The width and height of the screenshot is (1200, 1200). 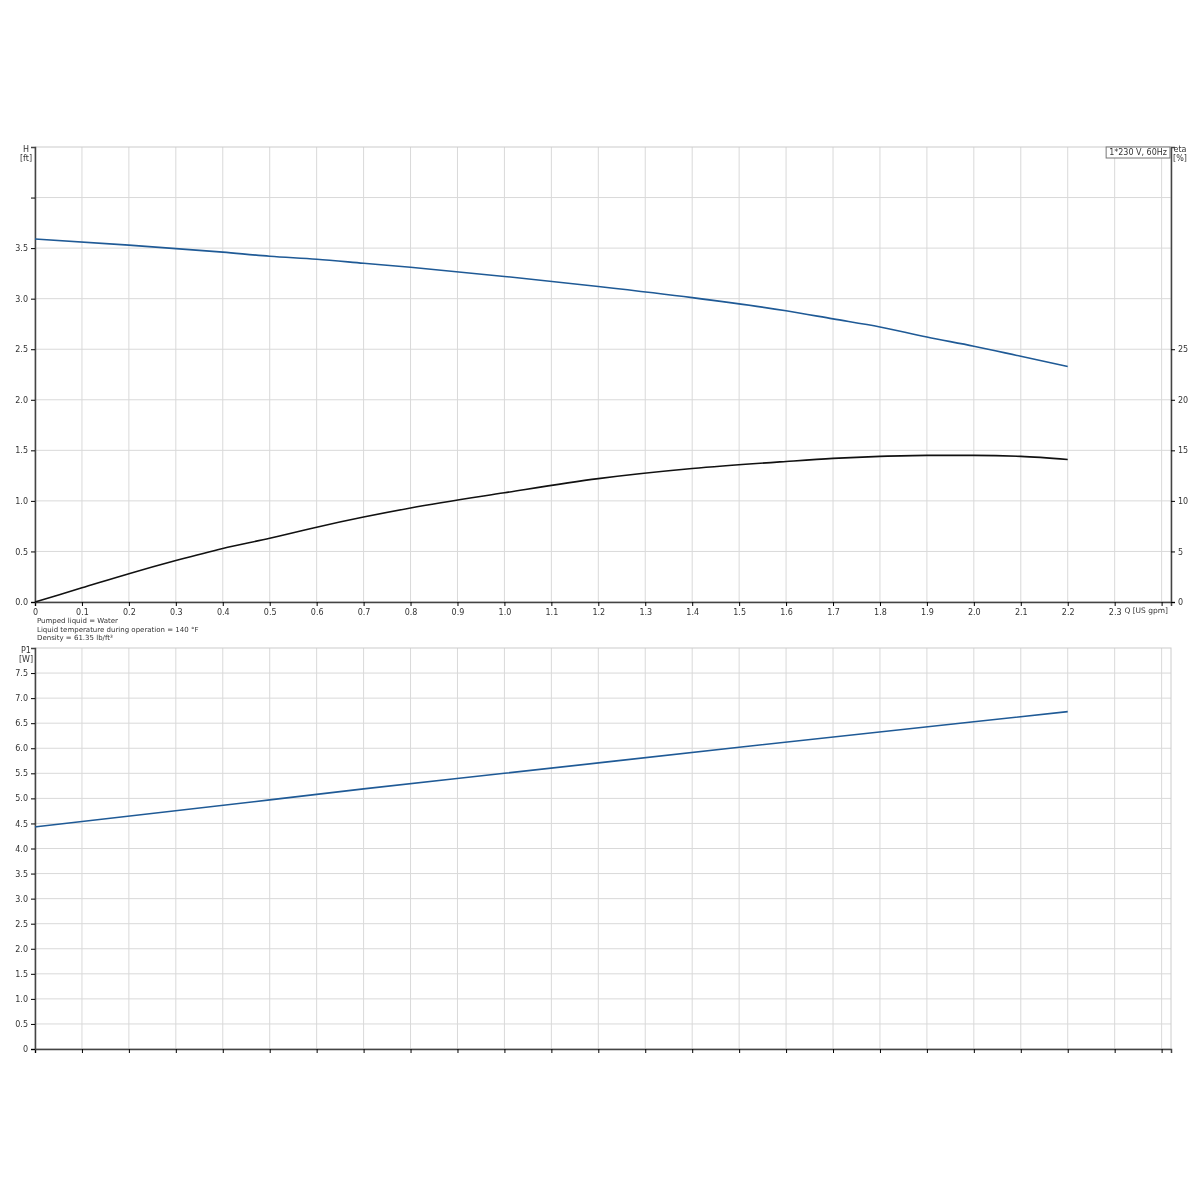 I want to click on x-tick-label: 2.1, so click(x=1021, y=612).